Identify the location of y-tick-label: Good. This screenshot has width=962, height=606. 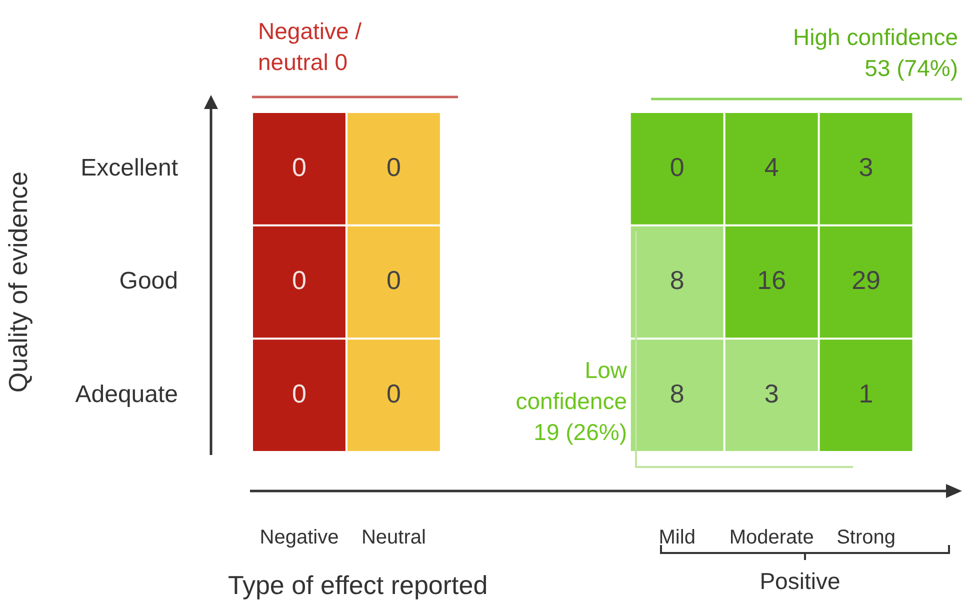
(148, 281).